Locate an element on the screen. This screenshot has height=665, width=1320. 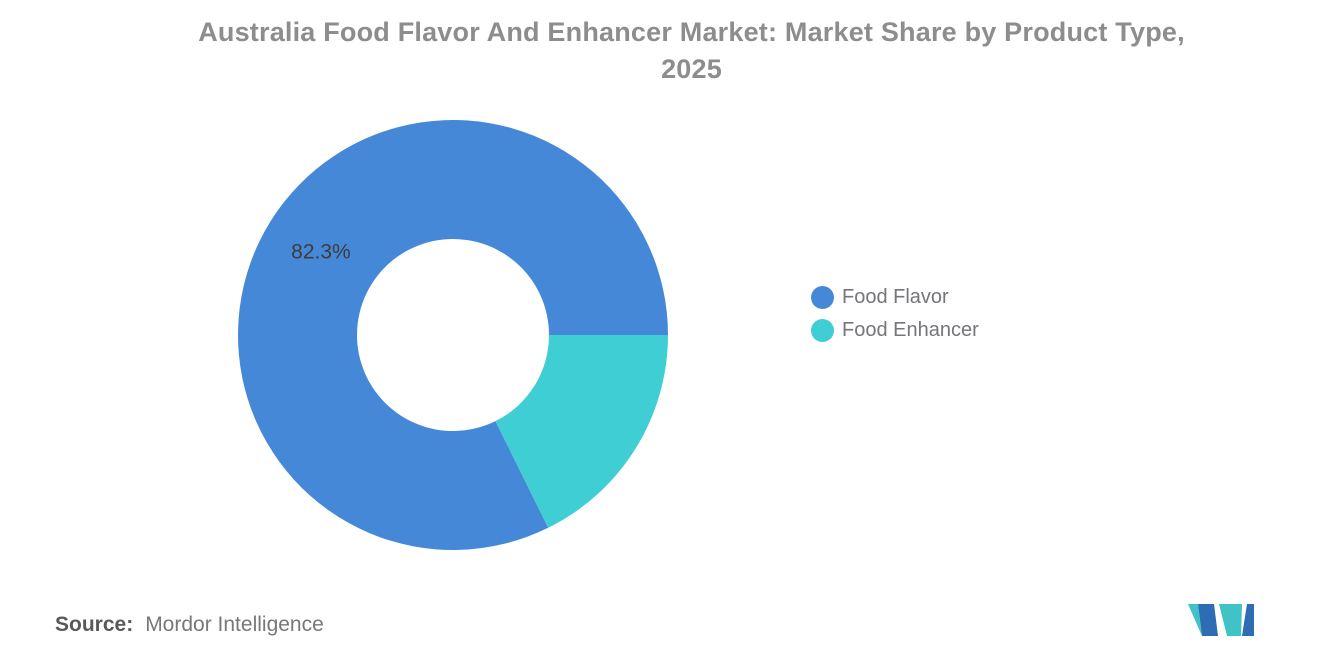
legend-label: Food Flavor is located at coordinates (895, 297).